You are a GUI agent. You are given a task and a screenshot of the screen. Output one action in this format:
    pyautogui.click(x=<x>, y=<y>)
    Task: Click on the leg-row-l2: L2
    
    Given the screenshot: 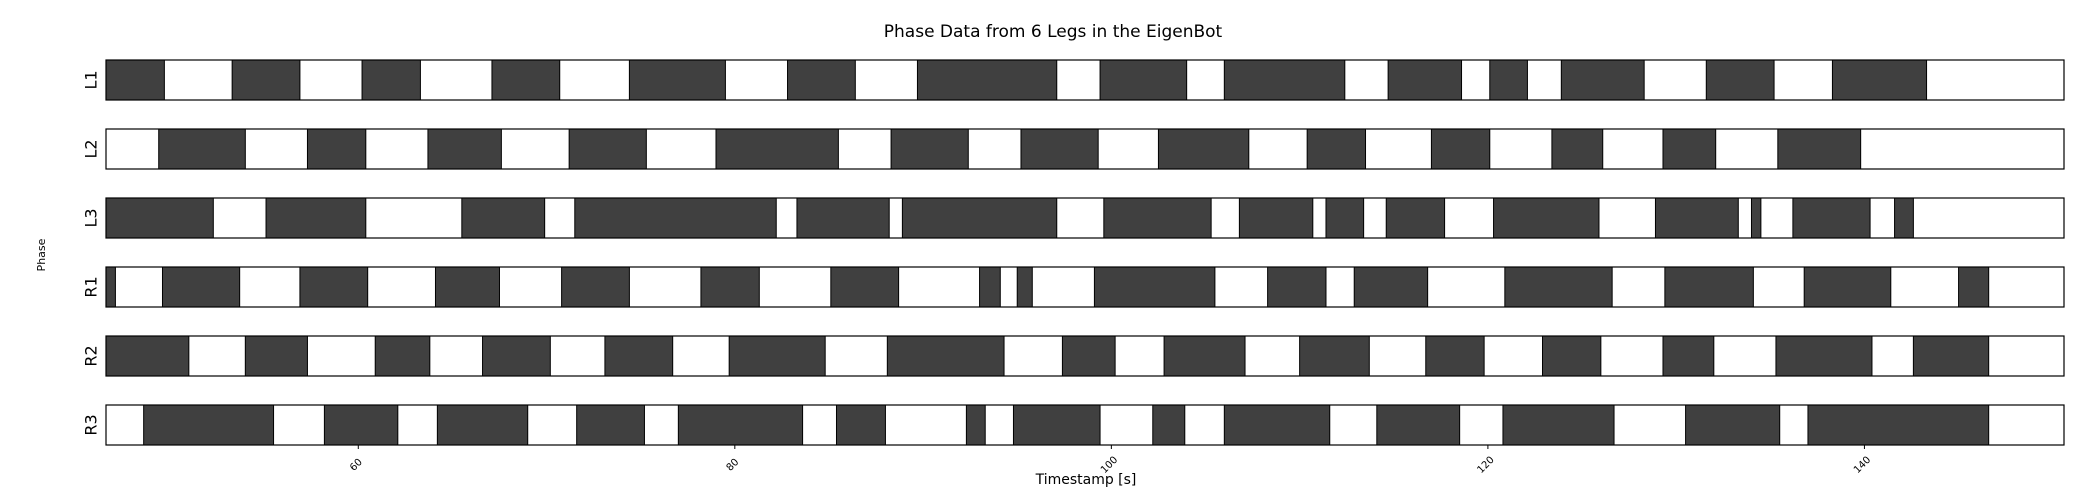 What is the action you would take?
    pyautogui.click(x=1073, y=149)
    